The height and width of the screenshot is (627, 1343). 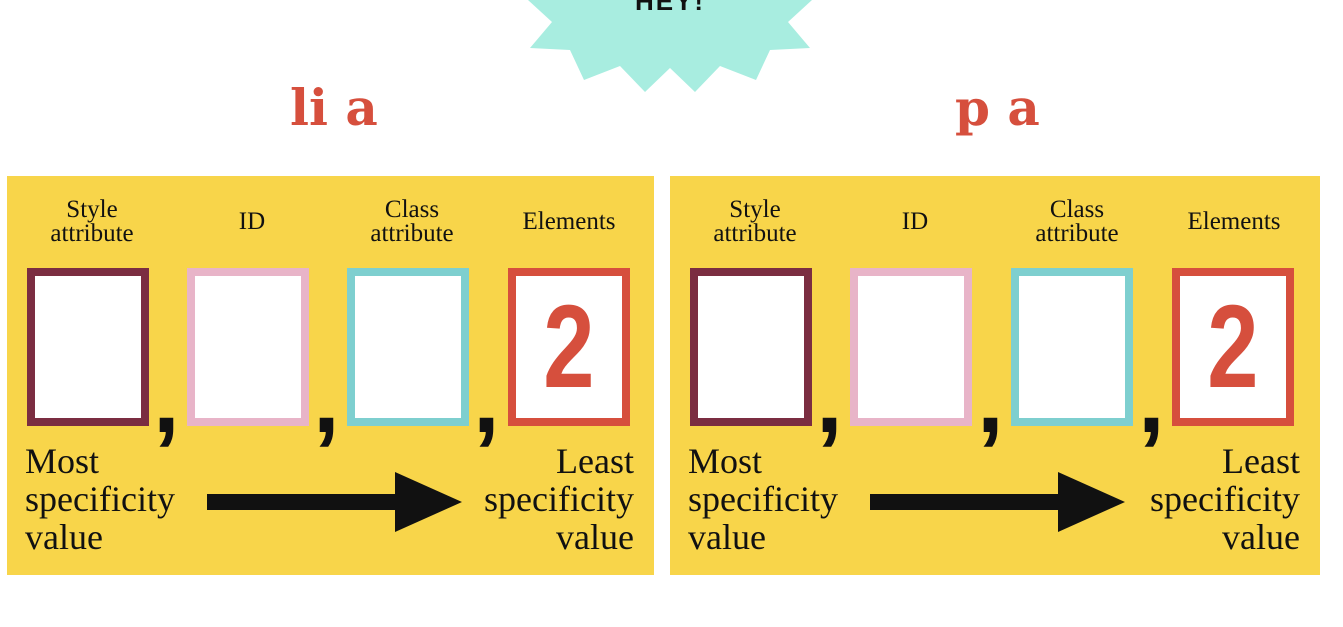 What do you see at coordinates (670, 46) in the screenshot?
I see `starburst-shape` at bounding box center [670, 46].